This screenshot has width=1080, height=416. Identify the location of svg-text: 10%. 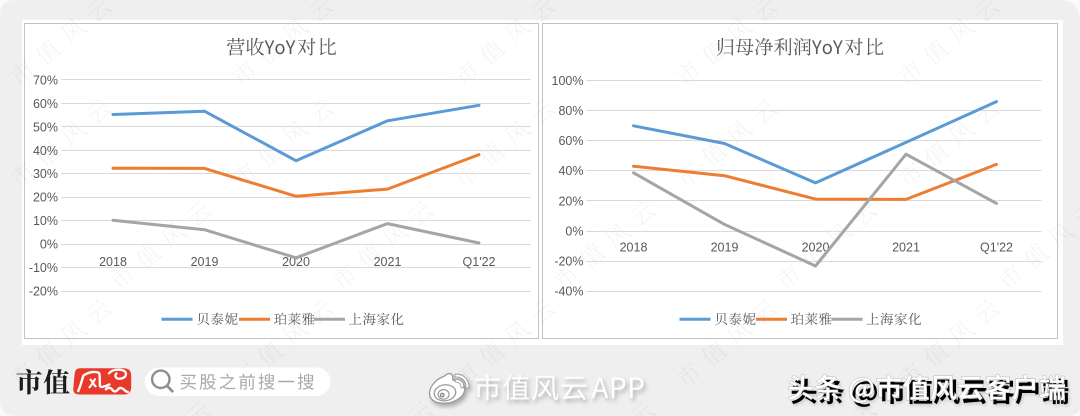
(45, 221).